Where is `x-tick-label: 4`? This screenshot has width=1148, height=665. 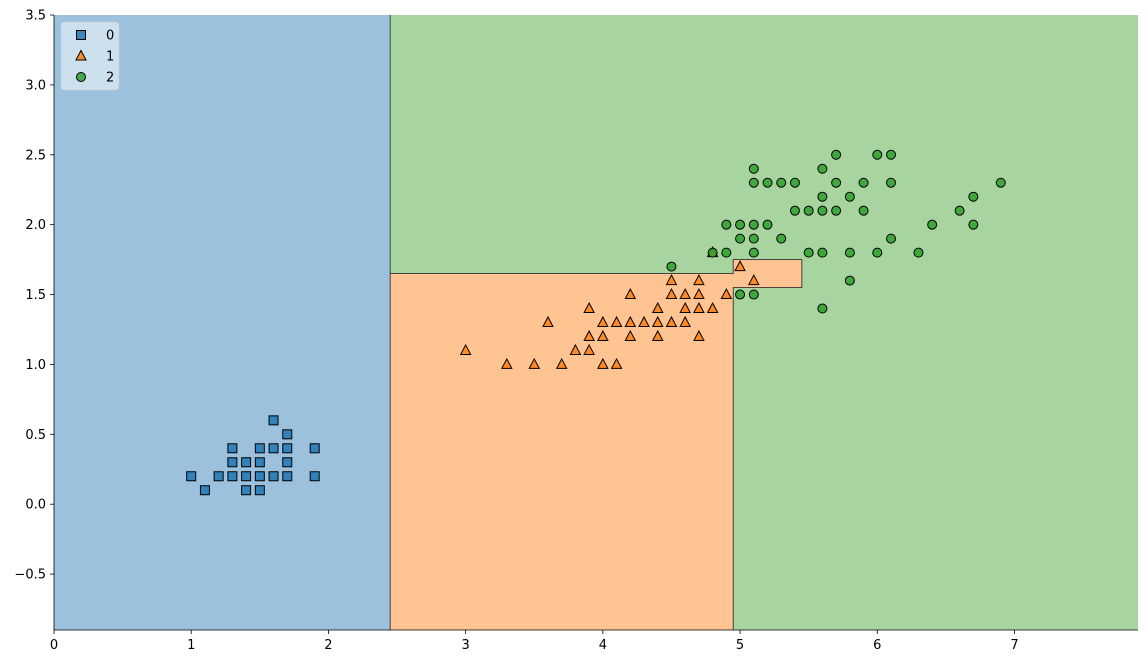 x-tick-label: 4 is located at coordinates (603, 645).